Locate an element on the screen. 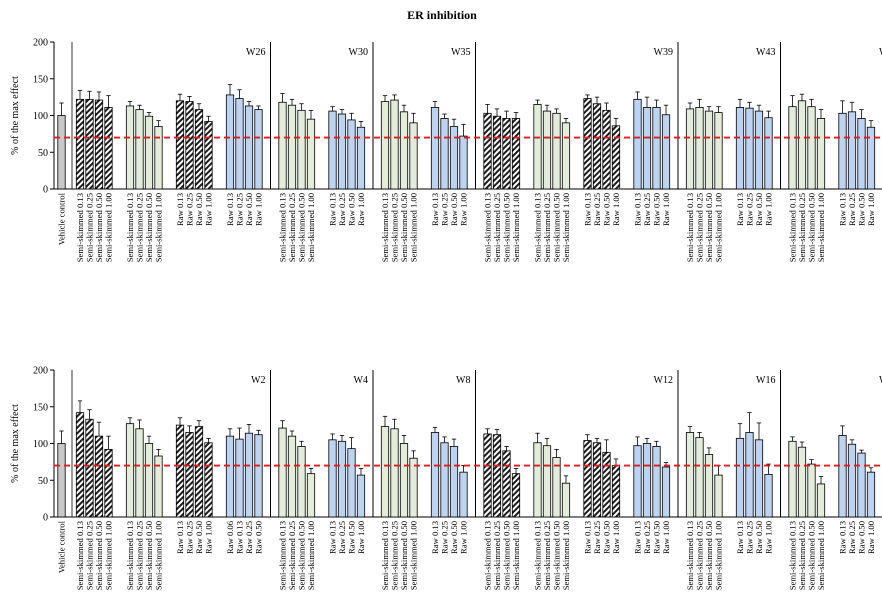  bar-vehicle-control is located at coordinates (61, 152).